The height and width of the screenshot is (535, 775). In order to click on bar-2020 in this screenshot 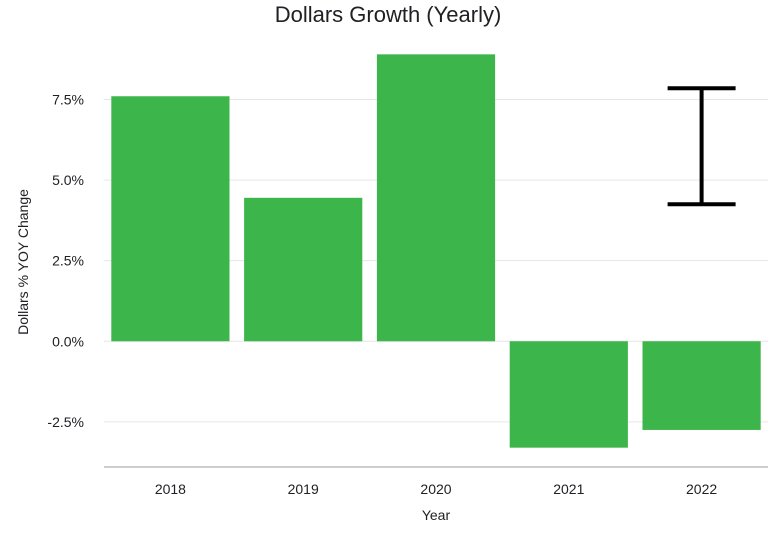, I will do `click(436, 198)`.